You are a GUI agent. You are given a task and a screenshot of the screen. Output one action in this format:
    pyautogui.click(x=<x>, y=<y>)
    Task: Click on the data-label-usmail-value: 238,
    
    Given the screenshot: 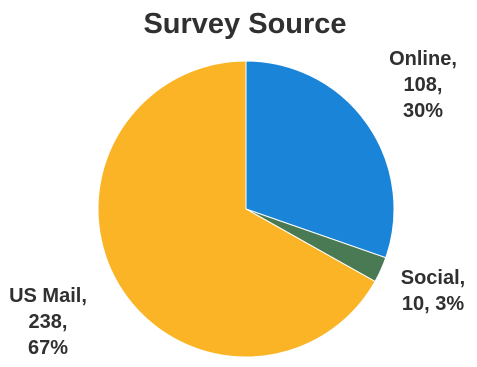 What is the action you would take?
    pyautogui.click(x=48, y=322)
    